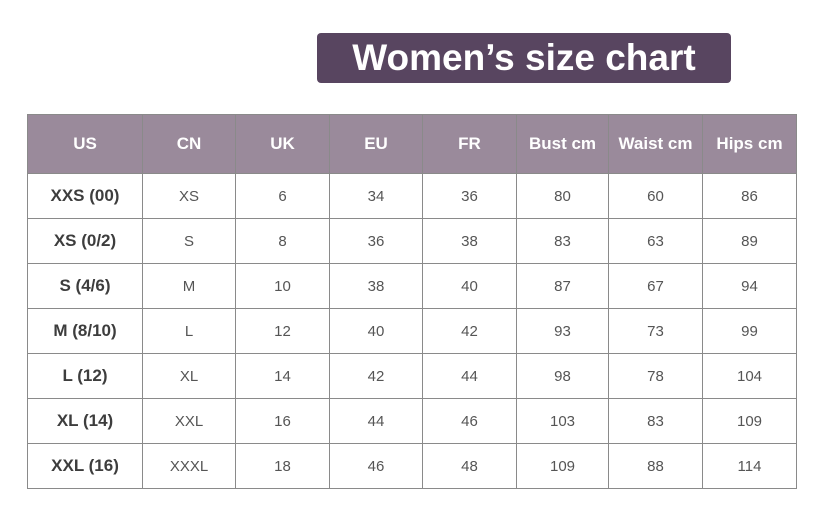 This screenshot has width=820, height=512. I want to click on table-cell: XXS (00), so click(85, 196).